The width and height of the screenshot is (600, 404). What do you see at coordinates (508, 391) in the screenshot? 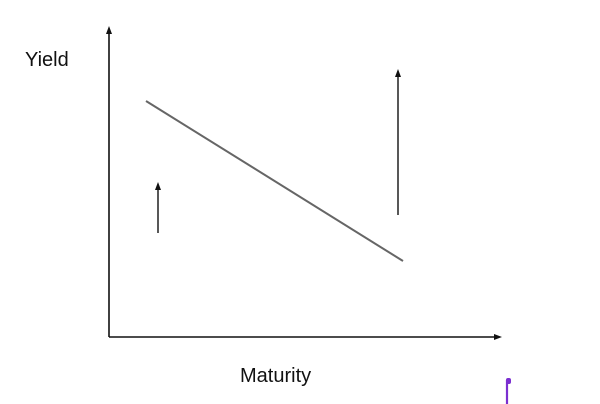
I see `pen-marker-icon` at bounding box center [508, 391].